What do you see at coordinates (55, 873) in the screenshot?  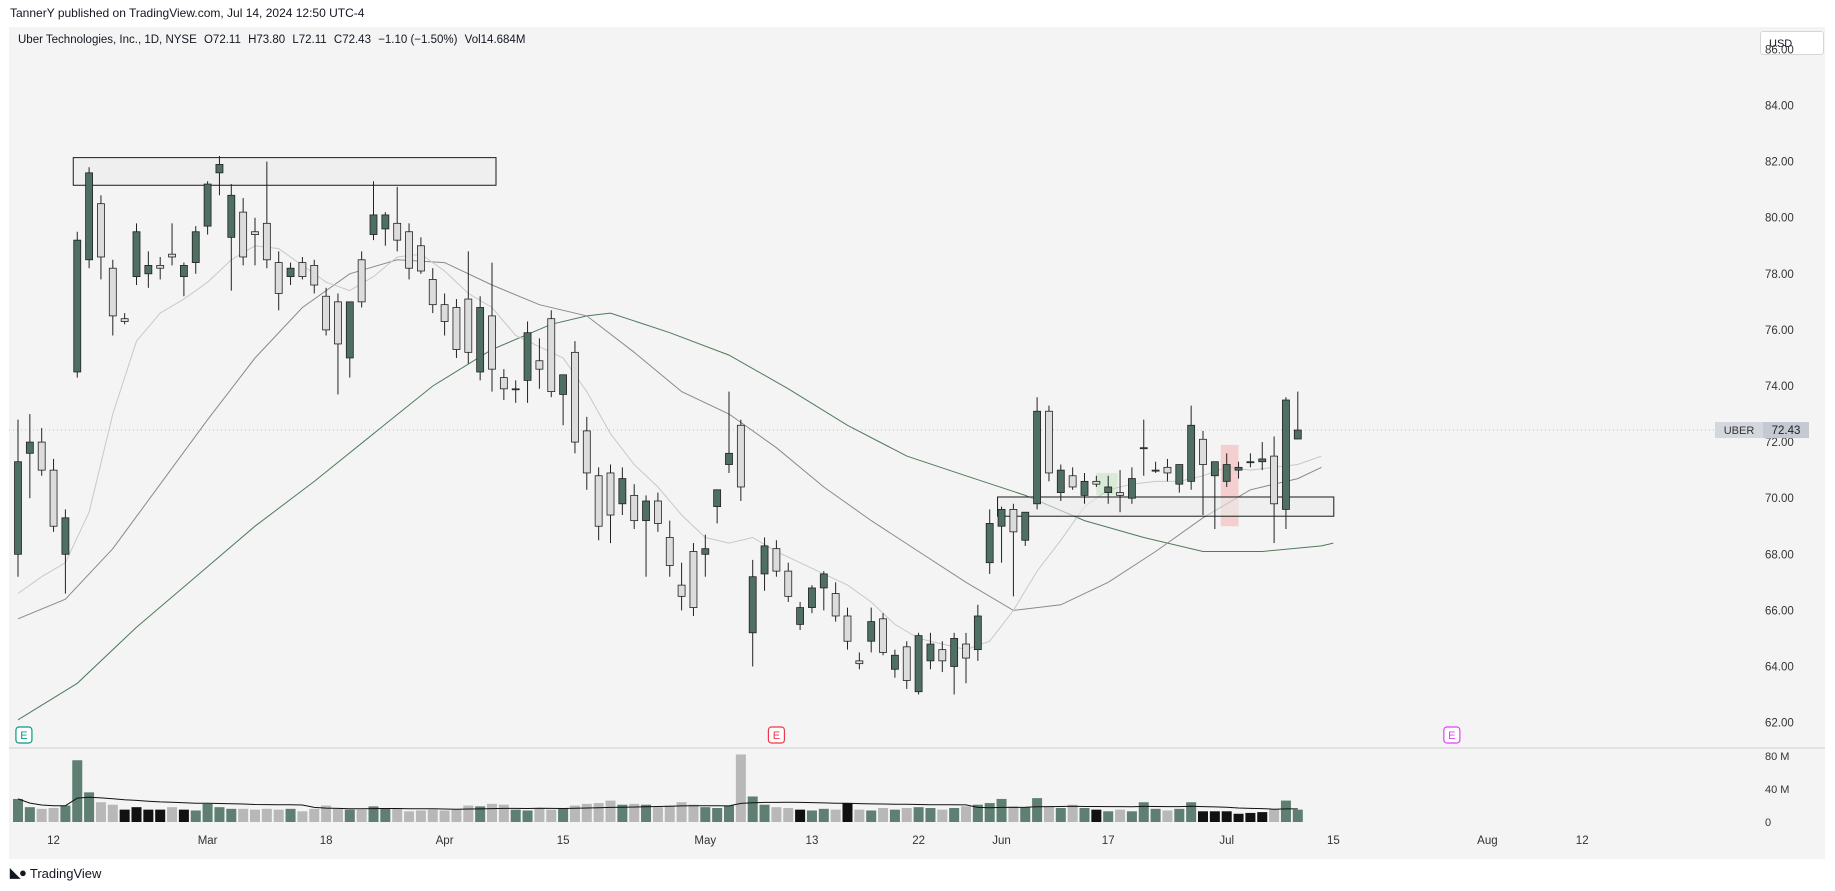 I see `tradingview-brand: ◣● TradingView` at bounding box center [55, 873].